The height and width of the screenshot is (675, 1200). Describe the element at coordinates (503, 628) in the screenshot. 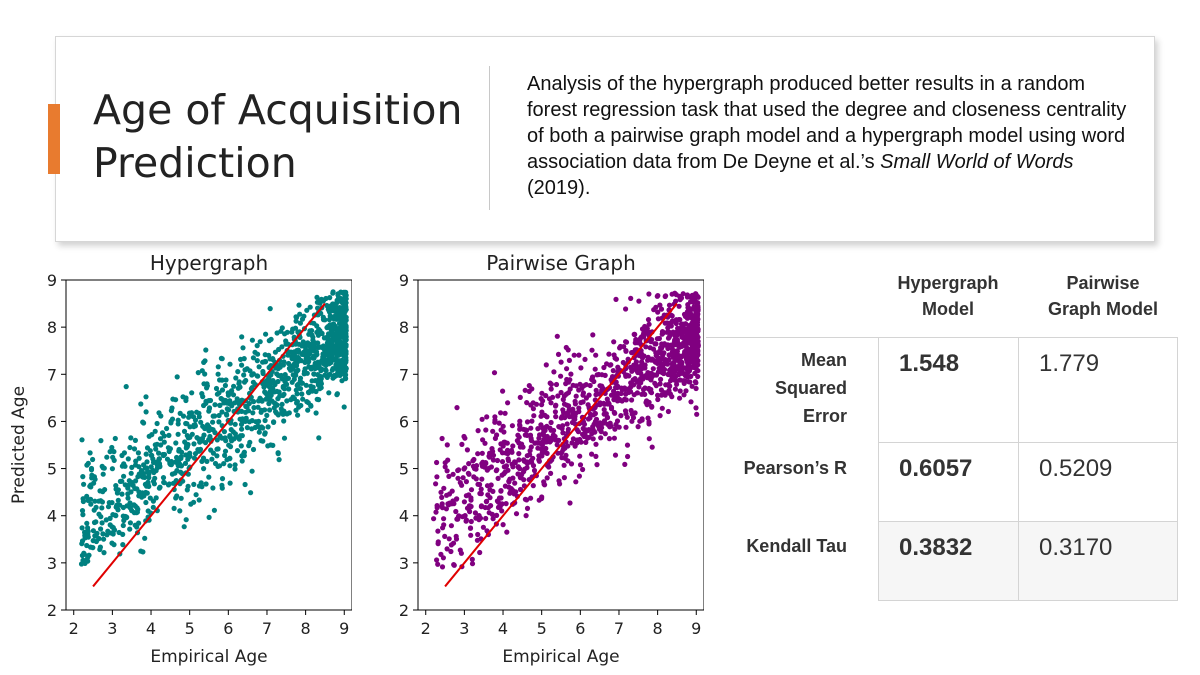

I see `pairwise-xtick-label: 4` at that location.